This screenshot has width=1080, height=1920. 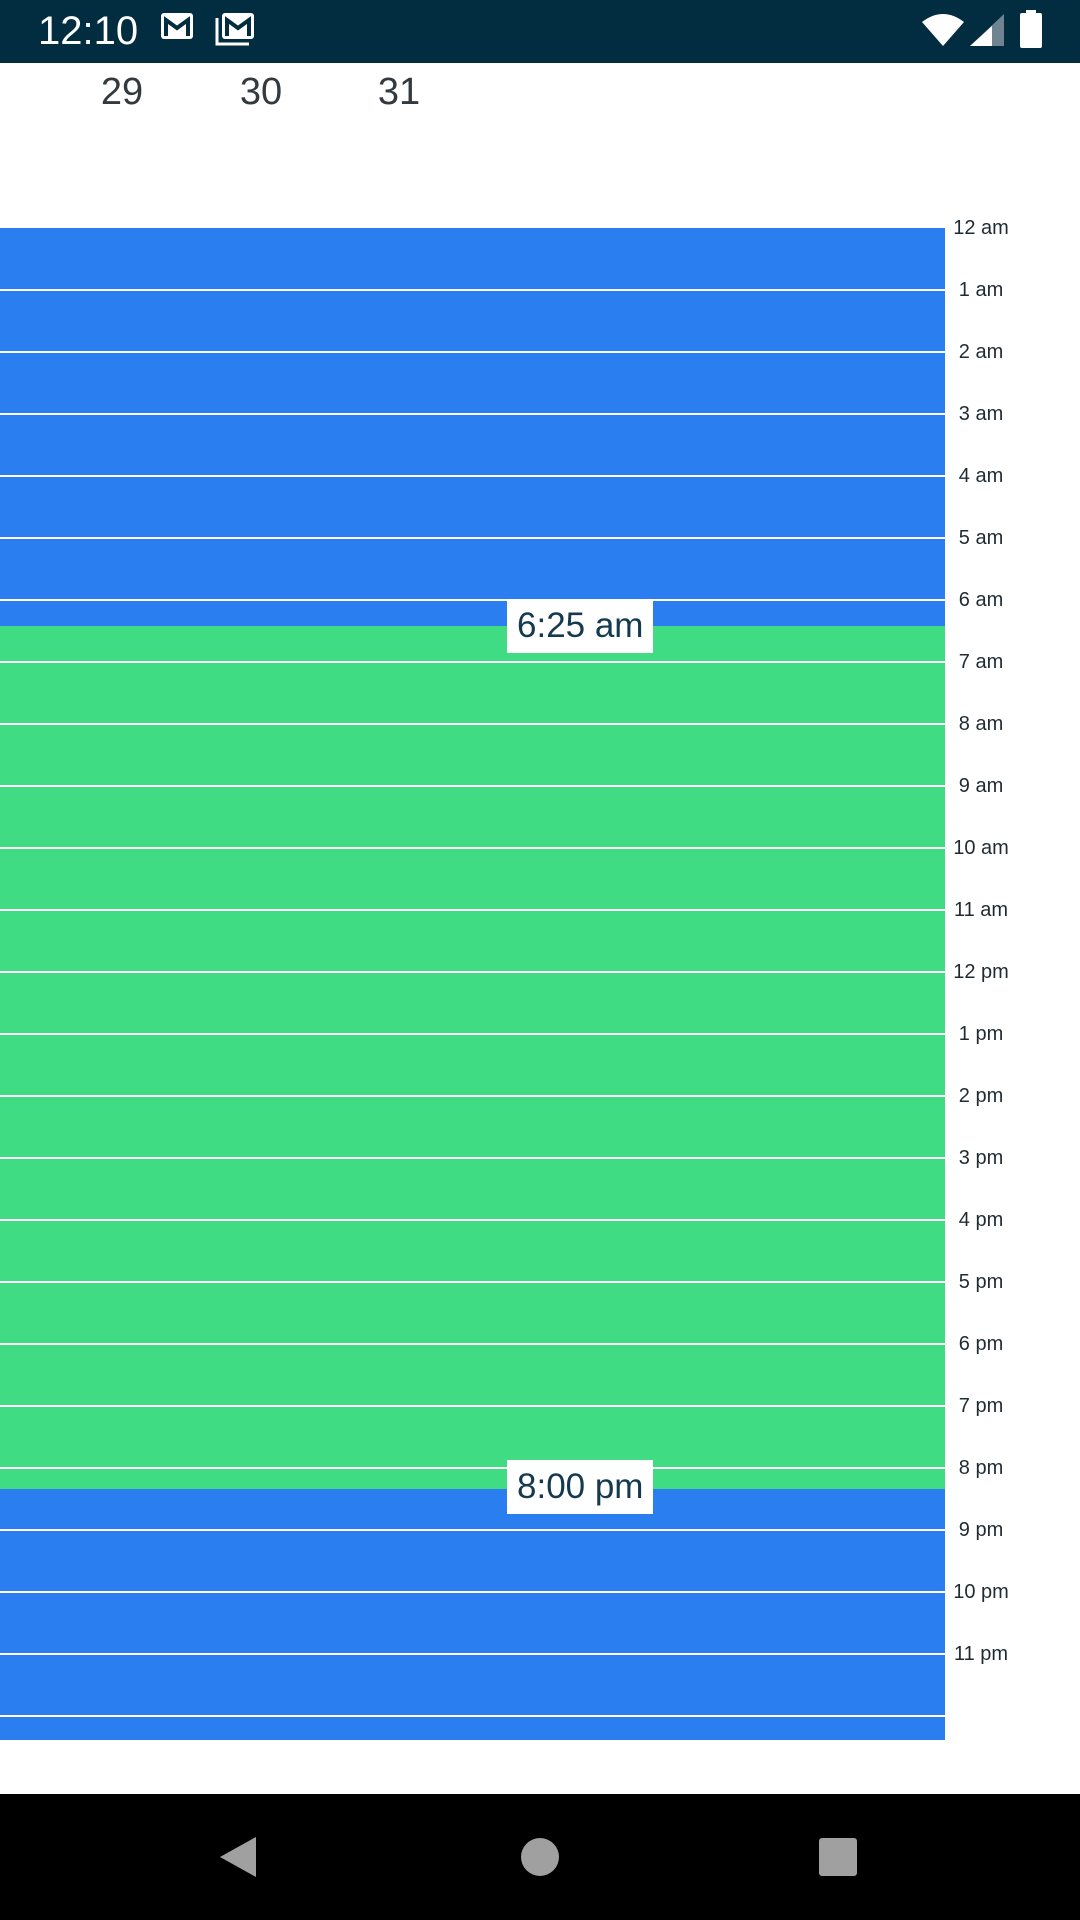 I want to click on date-29: 29, so click(x=122, y=92).